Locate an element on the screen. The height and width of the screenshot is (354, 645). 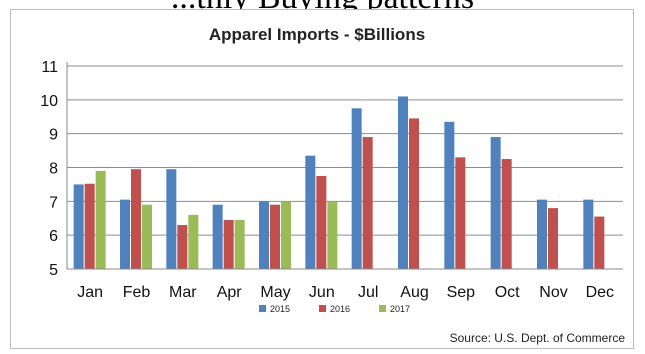
bar-2015-mar is located at coordinates (171, 219).